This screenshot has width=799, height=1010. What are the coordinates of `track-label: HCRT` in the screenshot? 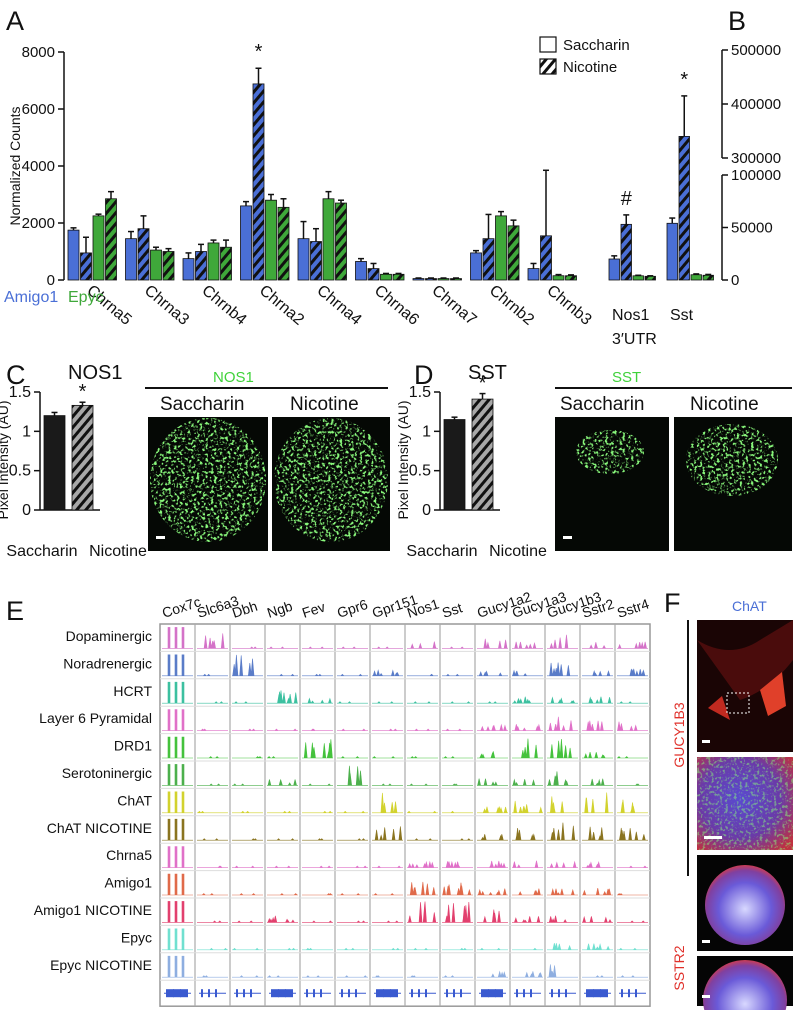 It's located at (132, 691).